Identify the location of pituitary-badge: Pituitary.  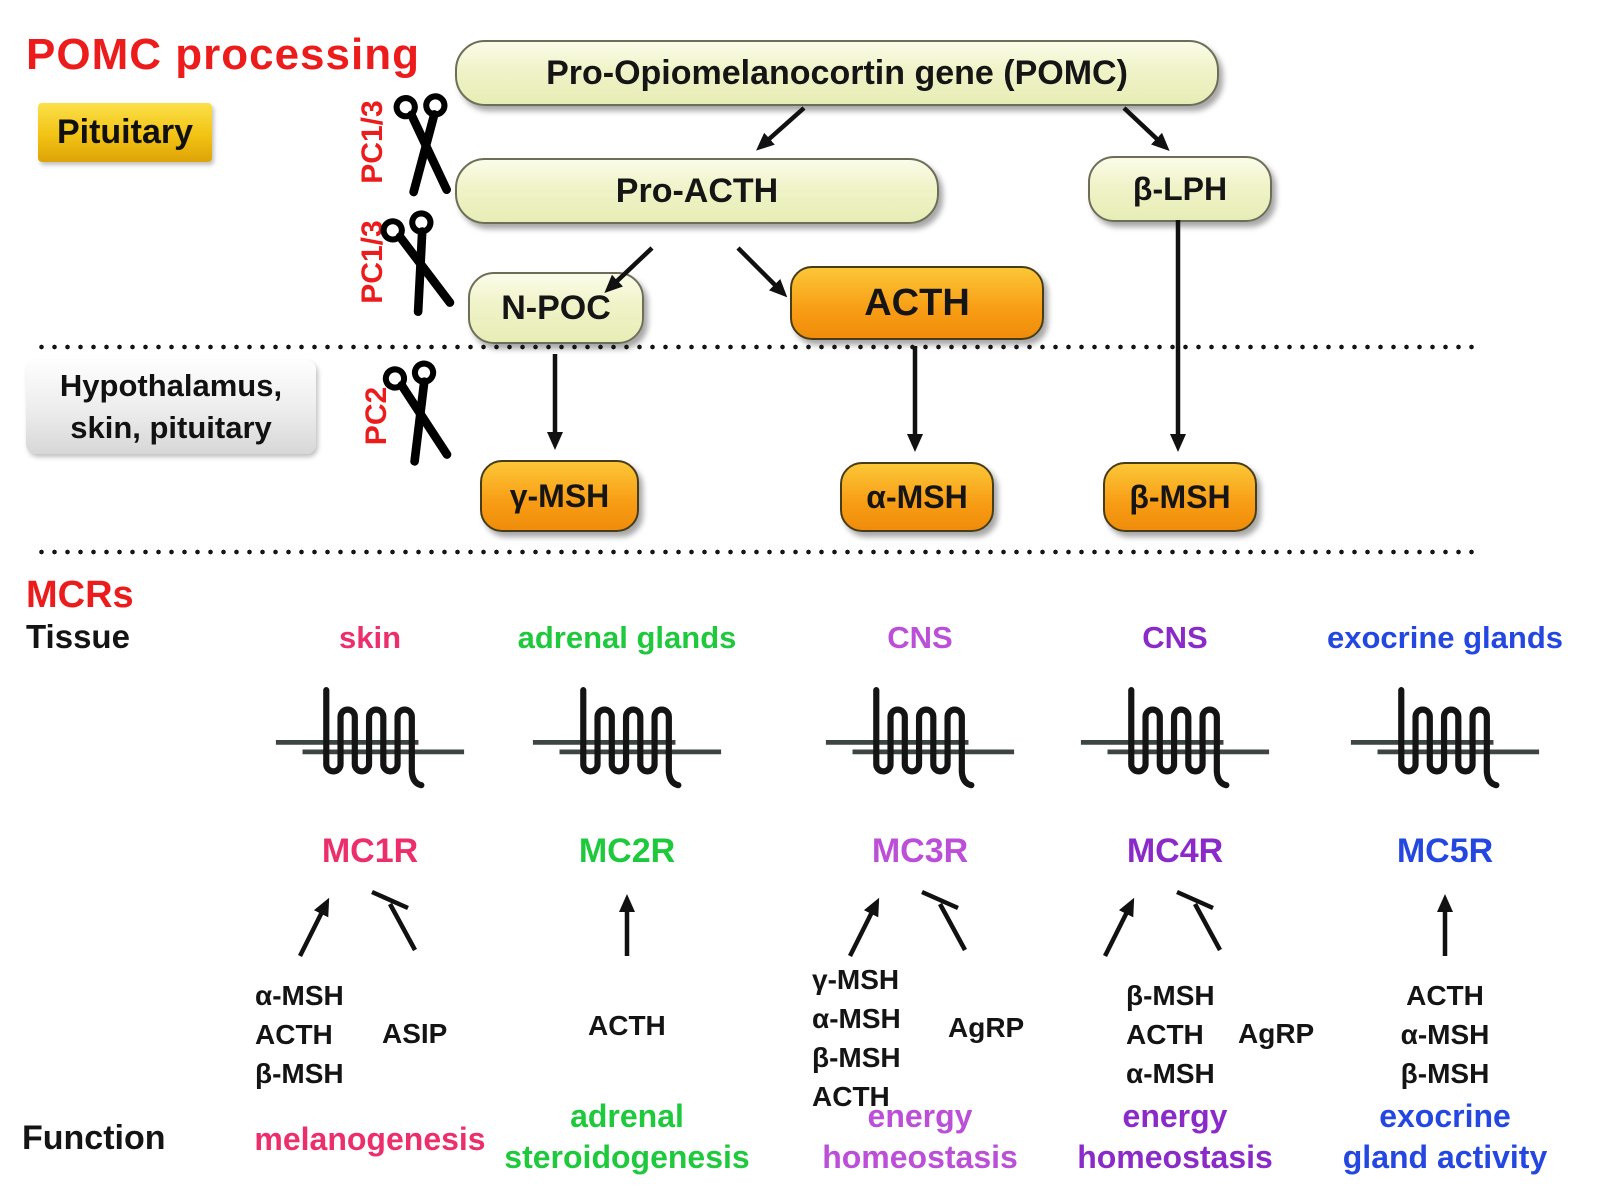
(125, 132).